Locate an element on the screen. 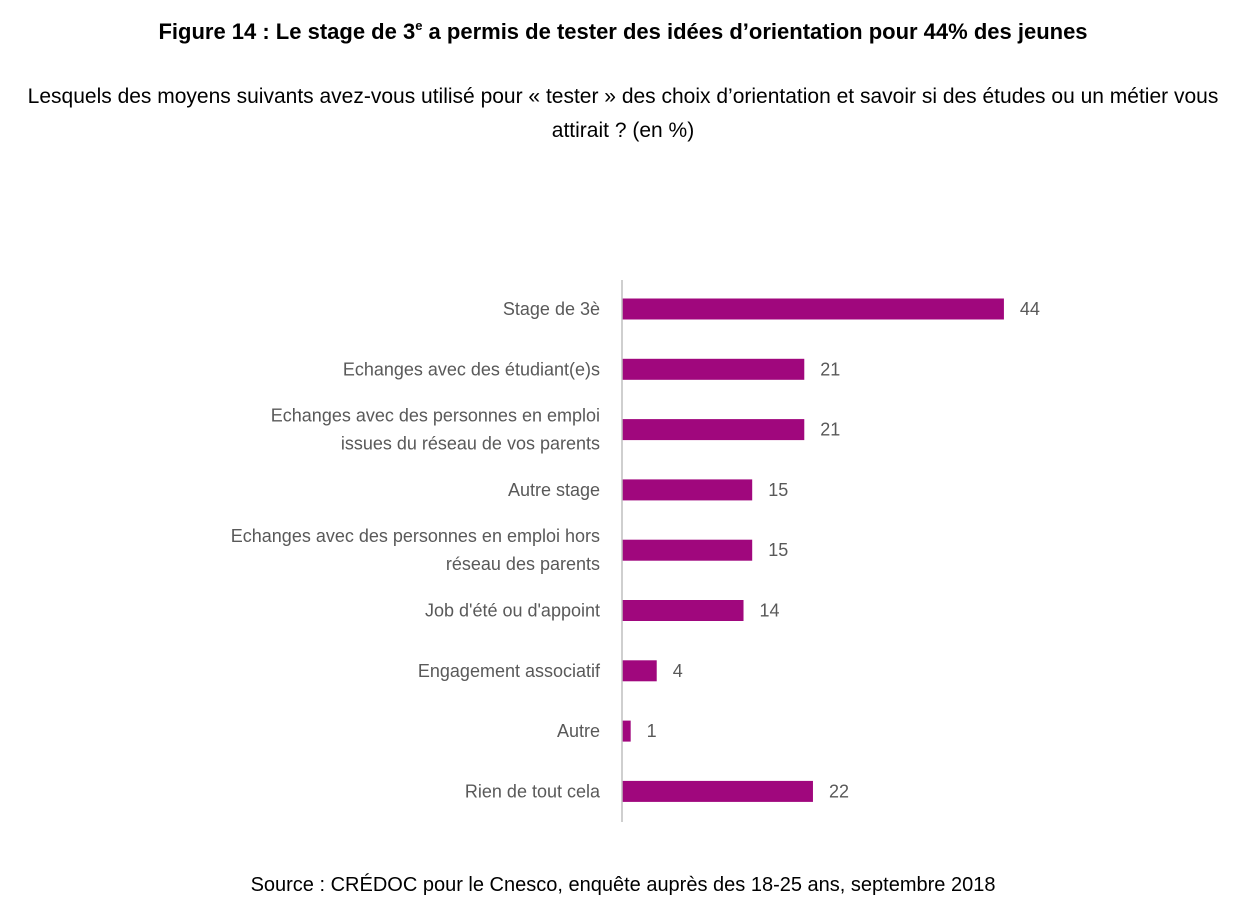 This screenshot has height=914, width=1246. category-label: Job d'été ou d'appoint is located at coordinates (512, 611).